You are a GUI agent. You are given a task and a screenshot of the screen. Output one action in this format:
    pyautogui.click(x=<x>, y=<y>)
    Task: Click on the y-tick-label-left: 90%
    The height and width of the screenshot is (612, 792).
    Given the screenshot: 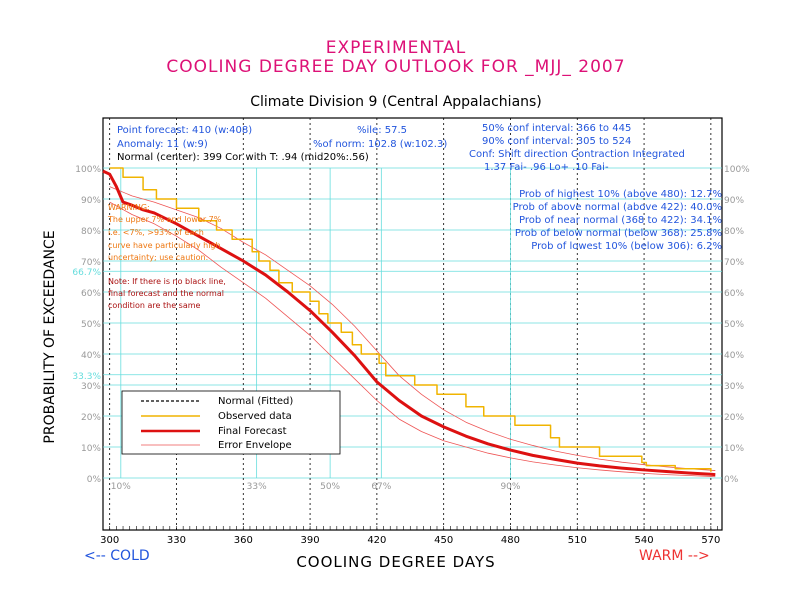 What is the action you would take?
    pyautogui.click(x=91, y=201)
    